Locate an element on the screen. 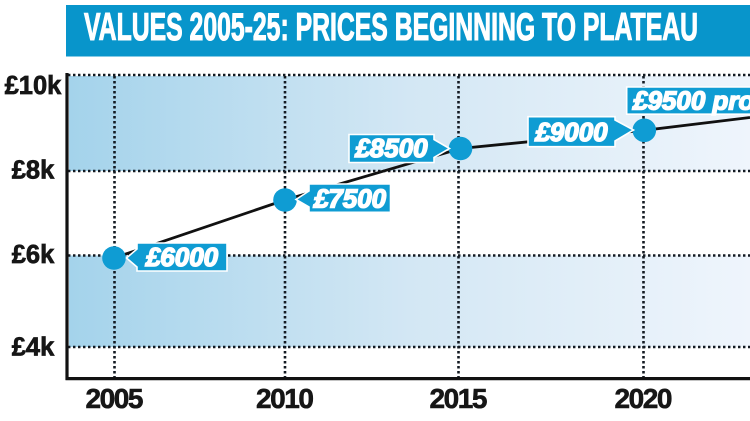  svg-text: £9000 is located at coordinates (571, 132).